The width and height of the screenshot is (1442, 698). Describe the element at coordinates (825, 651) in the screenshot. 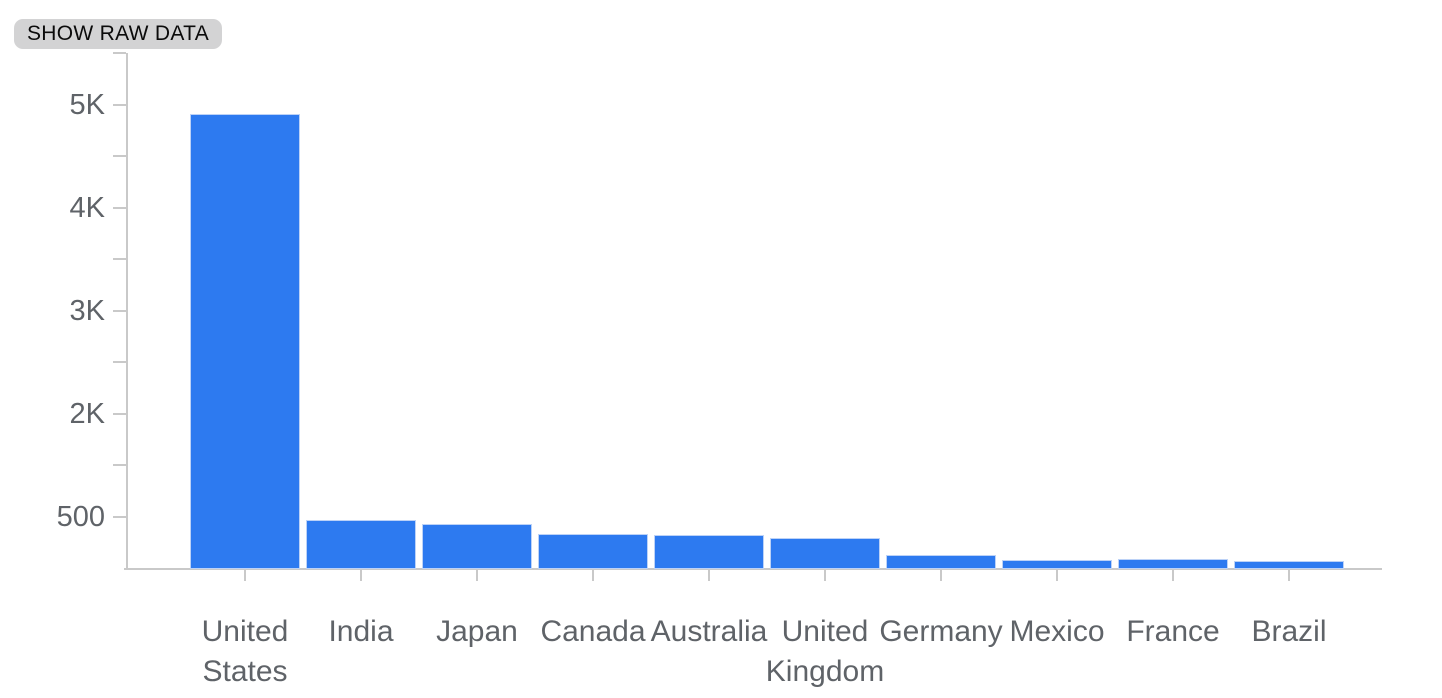

I see `x-axis-category-label: United Kingdom` at that location.